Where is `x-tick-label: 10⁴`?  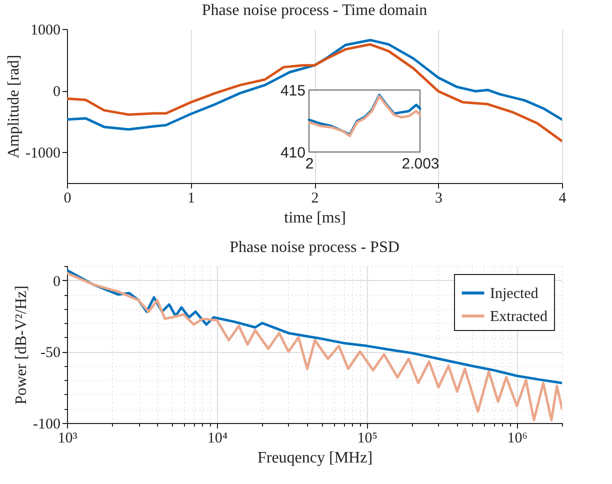 x-tick-label: 10⁴ is located at coordinates (217, 438).